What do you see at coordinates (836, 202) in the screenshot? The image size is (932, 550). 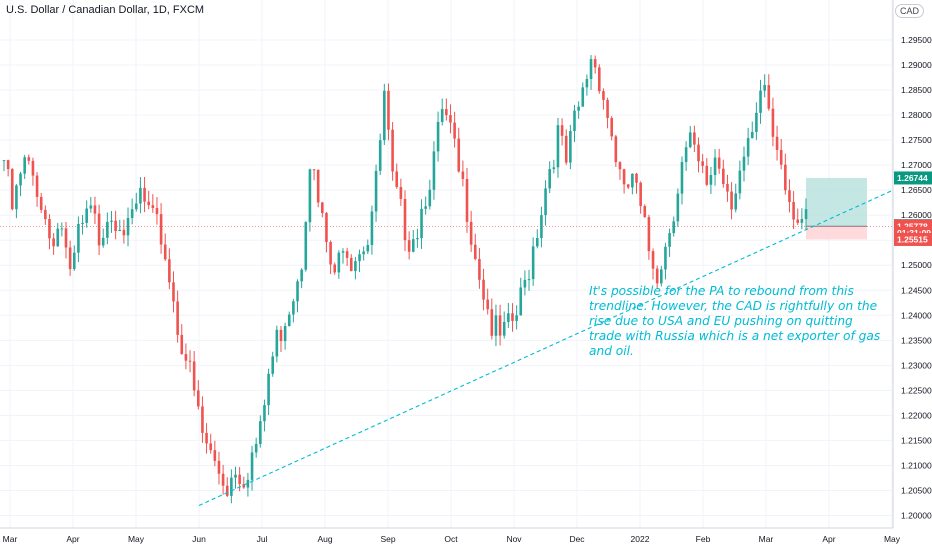 I see `profit-zone` at bounding box center [836, 202].